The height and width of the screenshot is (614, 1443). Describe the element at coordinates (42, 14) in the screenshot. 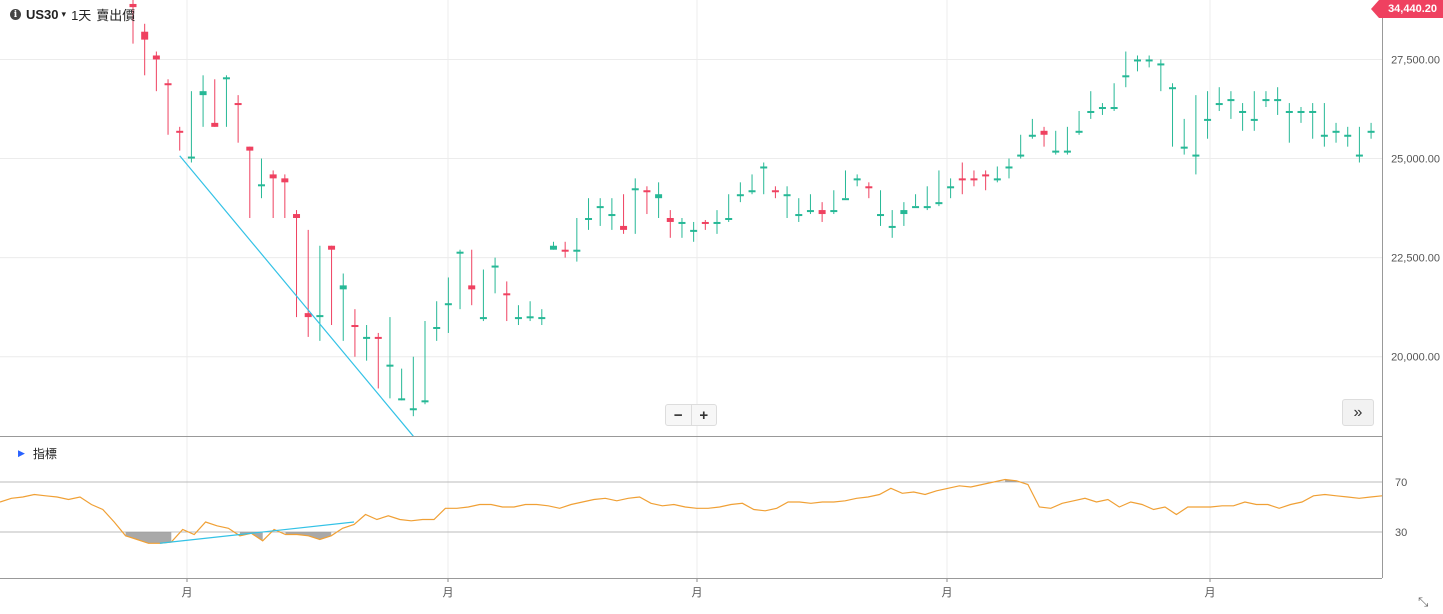

I see `symbol-selector: US30` at that location.